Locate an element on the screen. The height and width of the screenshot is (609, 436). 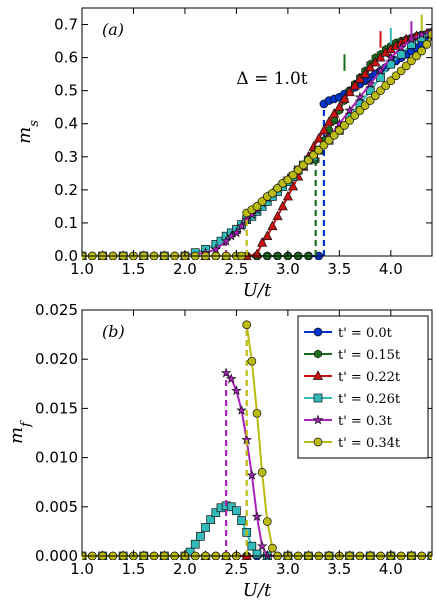
x-tick-label: 1.5 is located at coordinates (134, 269).